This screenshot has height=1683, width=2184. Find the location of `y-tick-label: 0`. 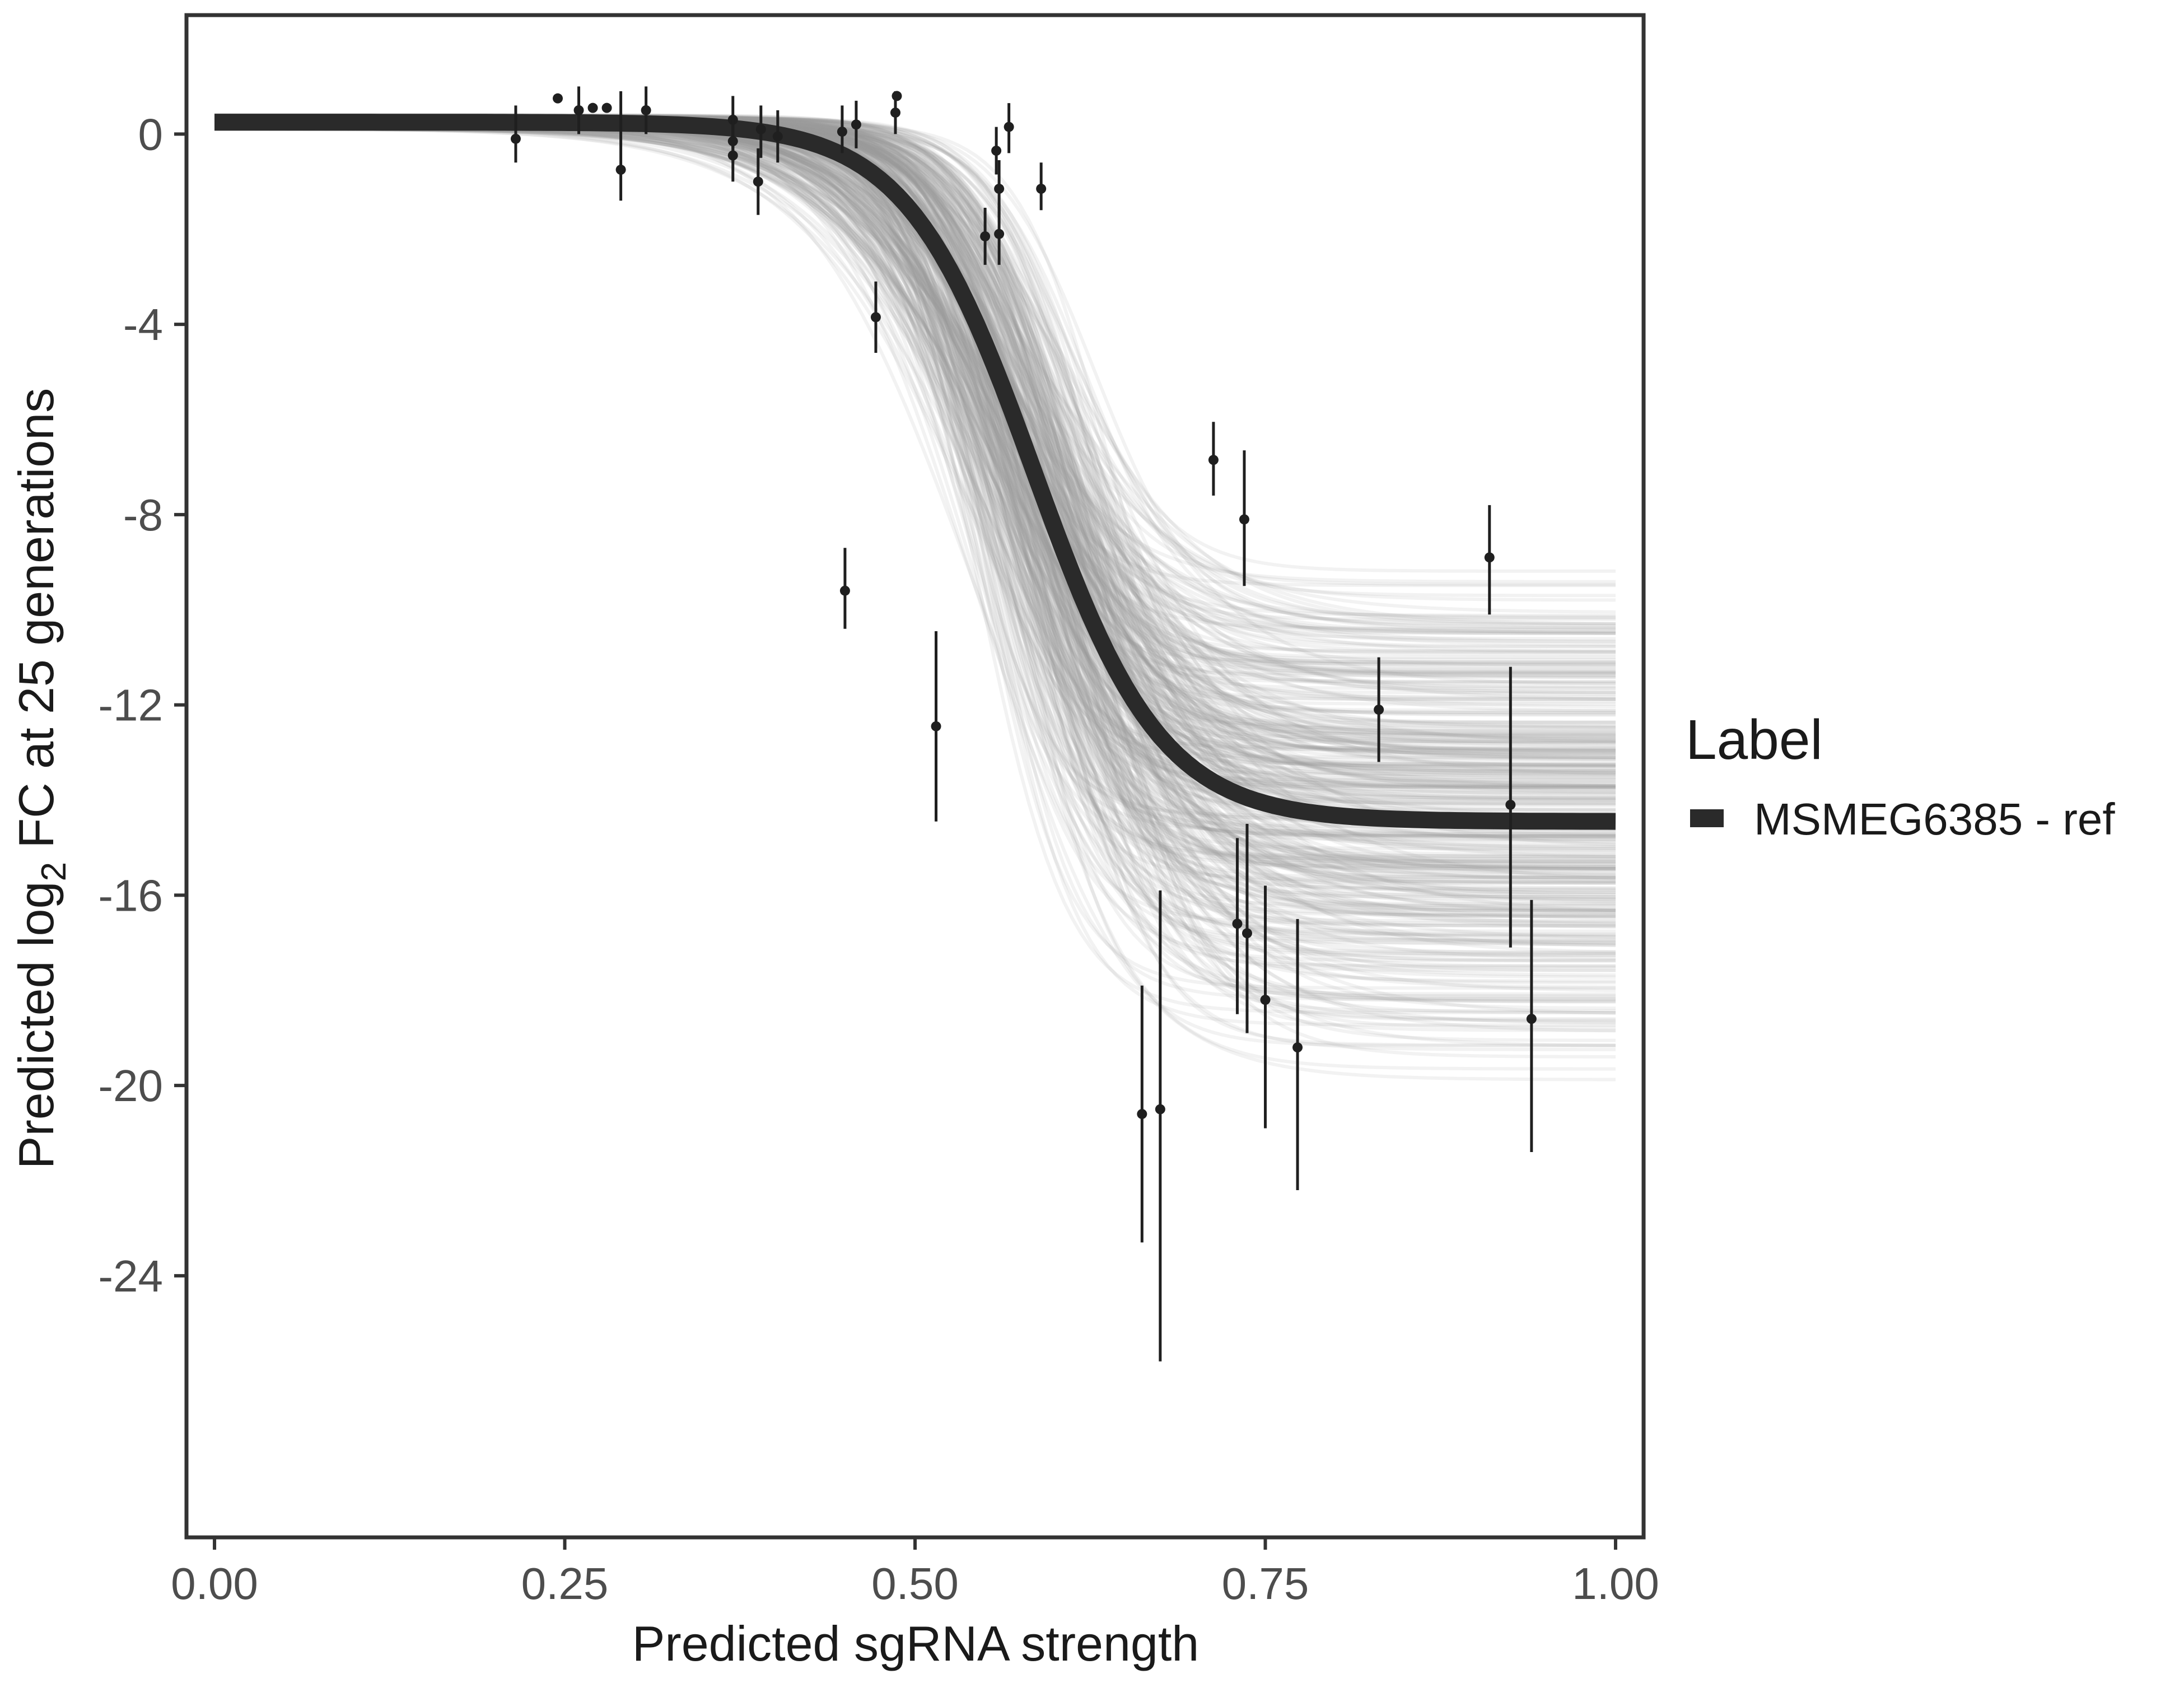

y-tick-label: 0 is located at coordinates (151, 134).